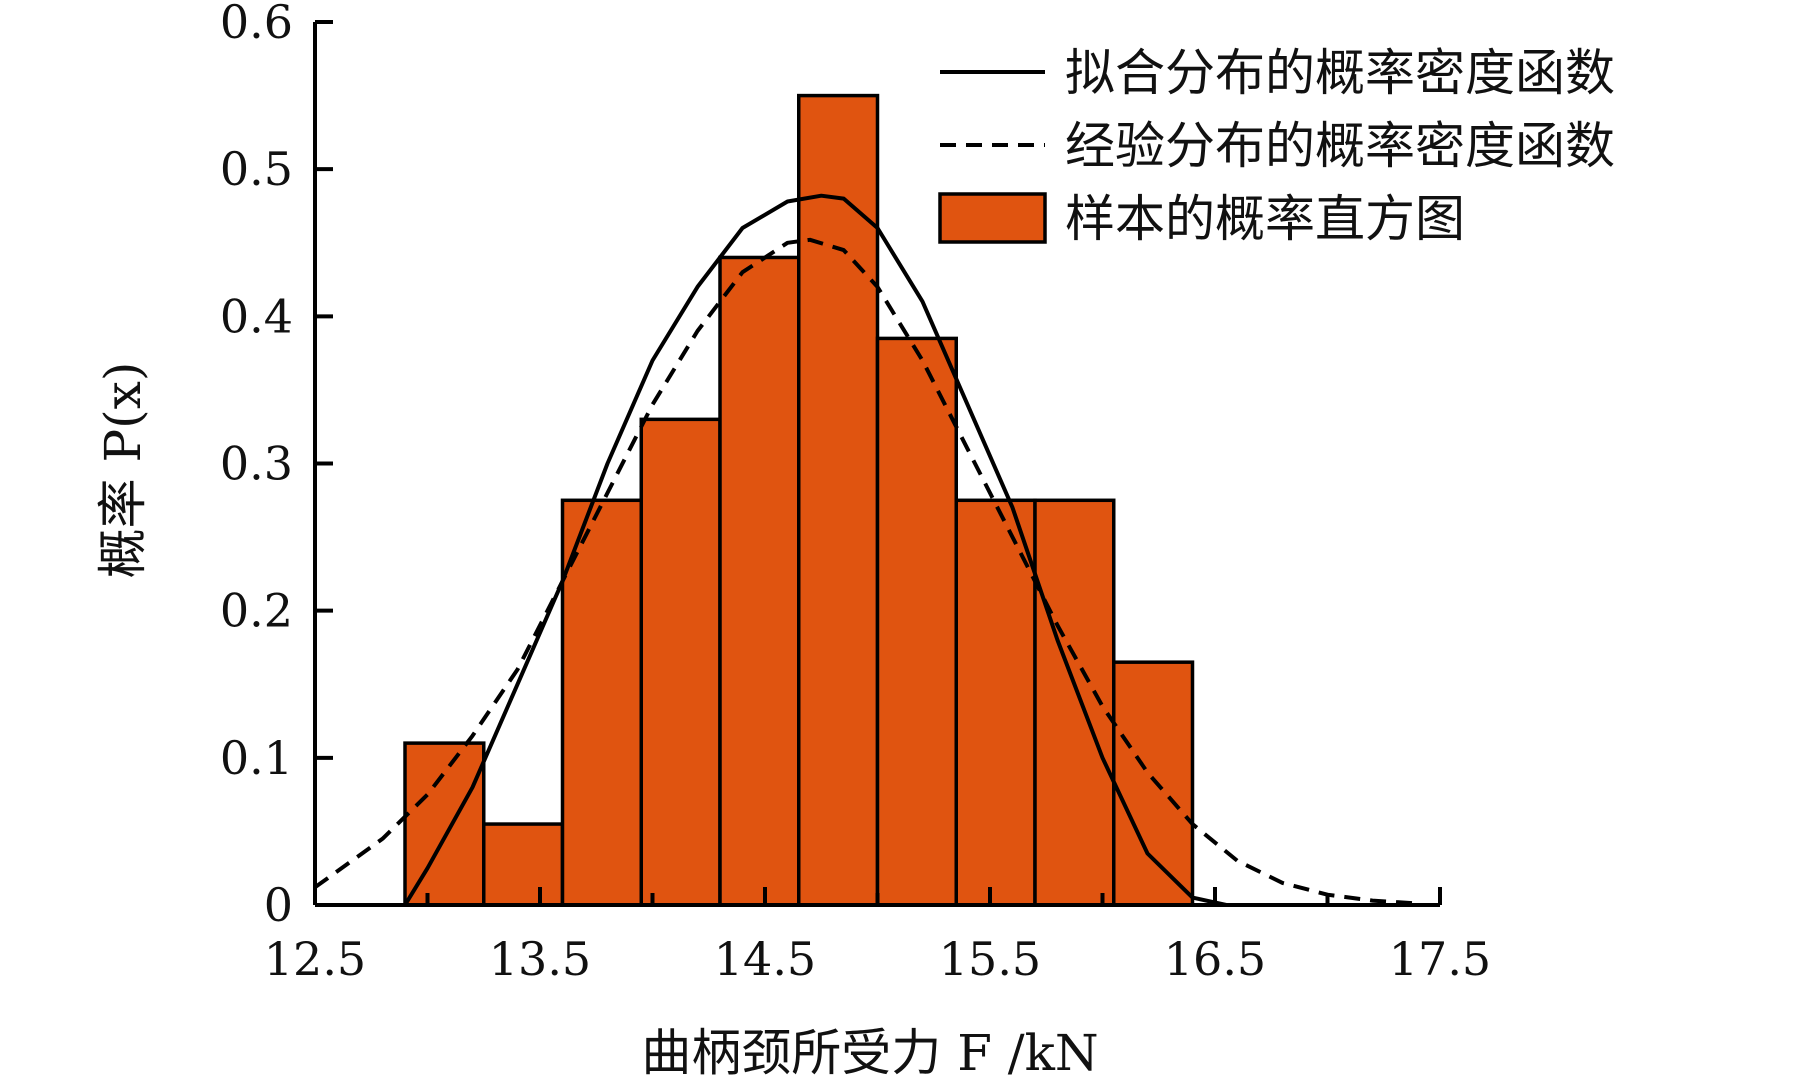 This screenshot has height=1089, width=1819. Describe the element at coordinates (1265, 219) in the screenshot. I see `legend-label: 样本的概率直方图` at that location.